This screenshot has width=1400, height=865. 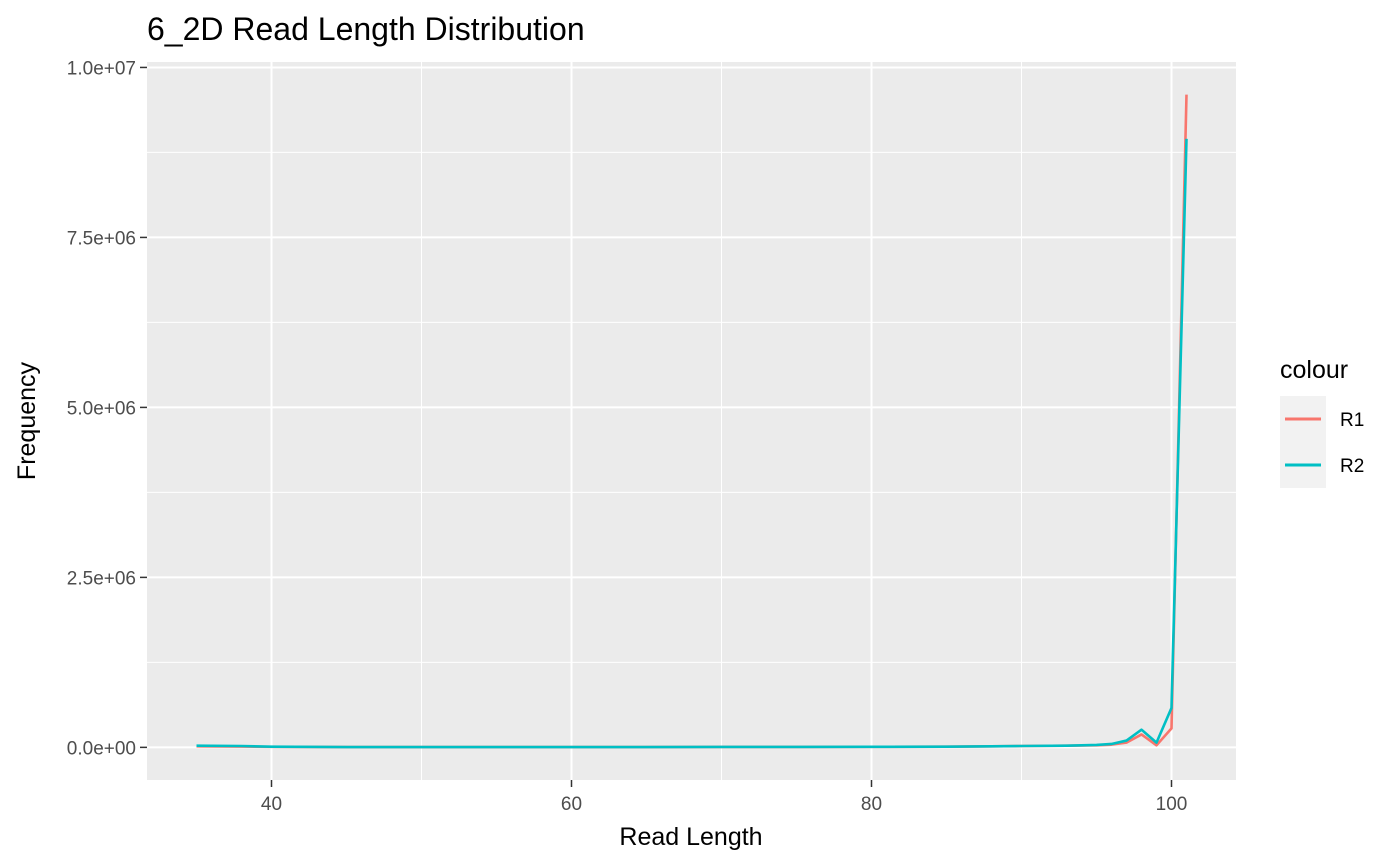 What do you see at coordinates (1172, 804) in the screenshot?
I see `x-tick-label: 100` at bounding box center [1172, 804].